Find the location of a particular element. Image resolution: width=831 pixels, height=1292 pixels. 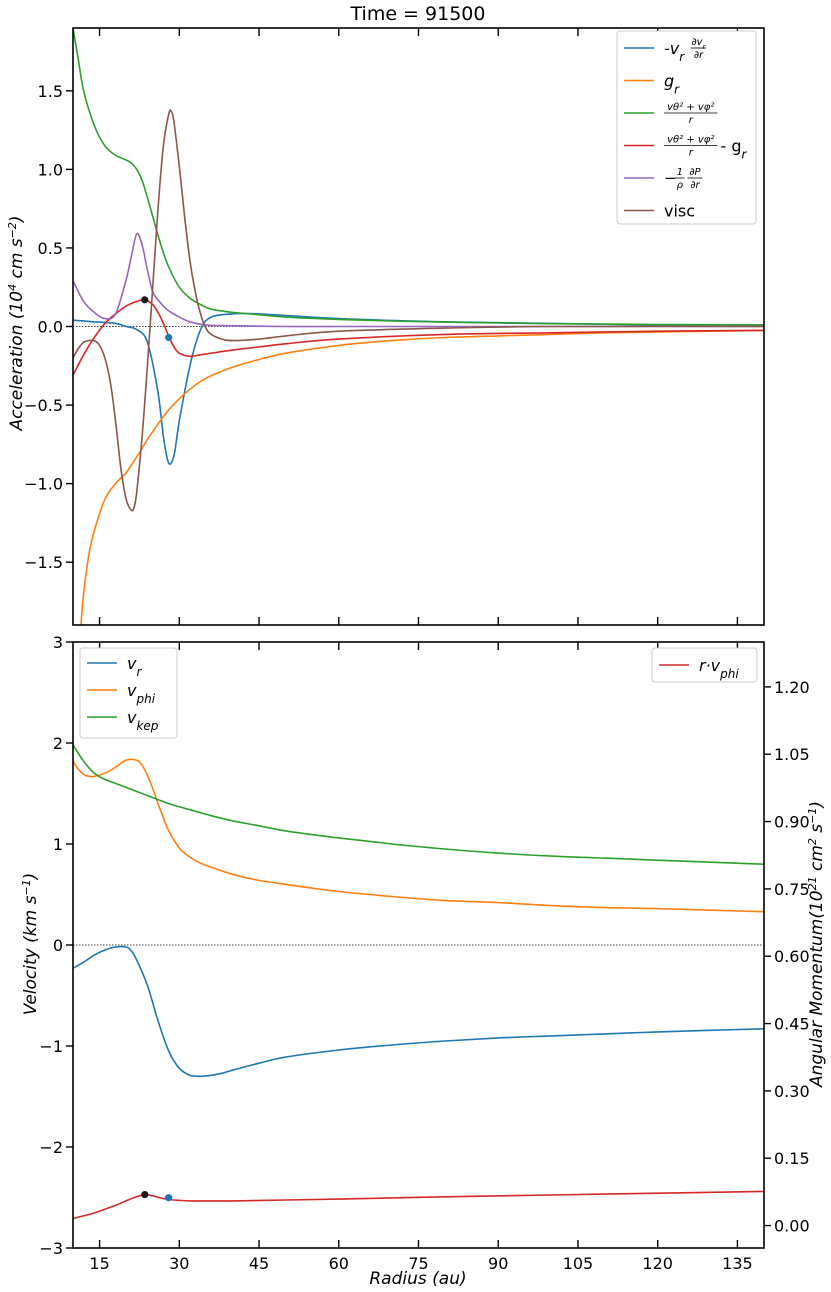

accel-ytick-label: −1.5 is located at coordinates (43, 562).